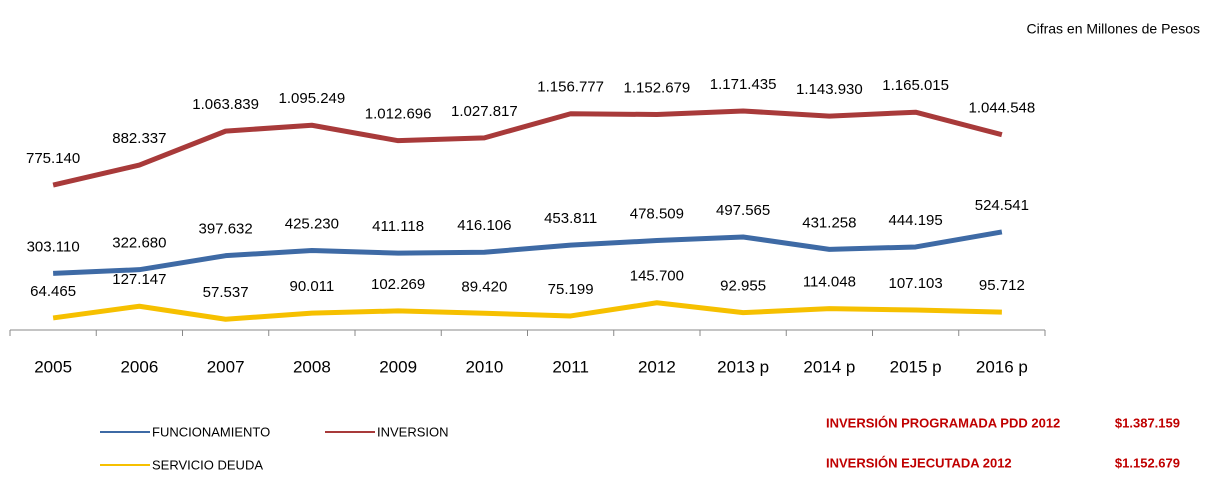  Describe the element at coordinates (1147, 422) in the screenshot. I see `annotation-amount: $1.387.159` at that location.